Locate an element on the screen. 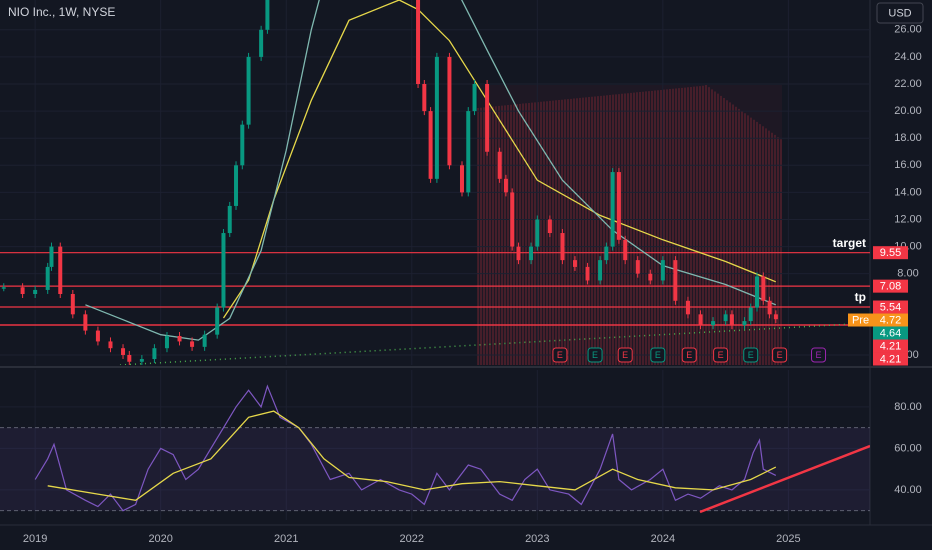 The image size is (932, 550). x-tick-label: 2020 is located at coordinates (160, 539).